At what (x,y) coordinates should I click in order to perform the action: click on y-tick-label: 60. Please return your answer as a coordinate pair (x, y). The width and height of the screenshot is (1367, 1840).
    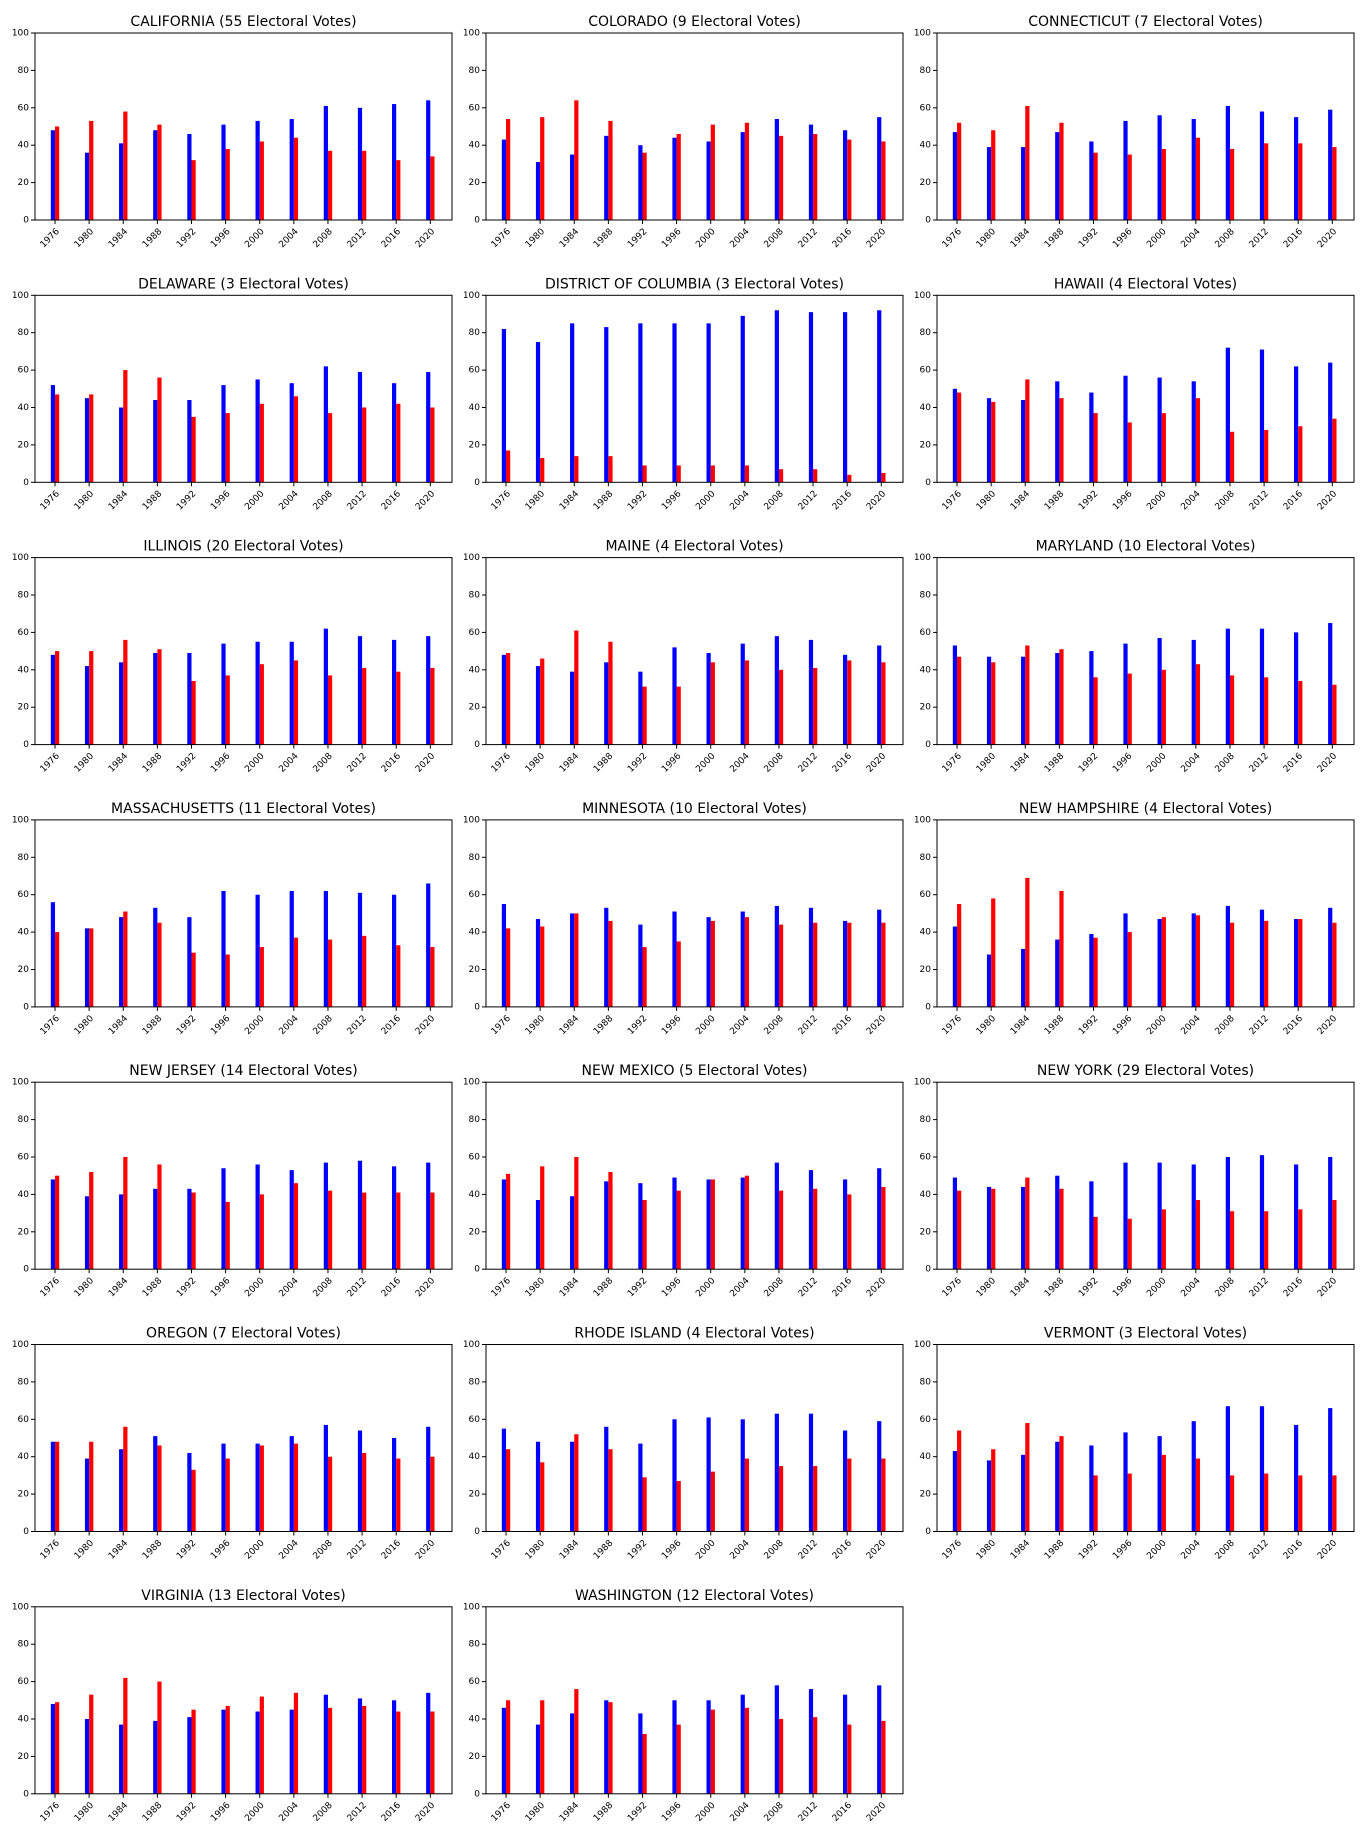
    Looking at the image, I should click on (24, 1158).